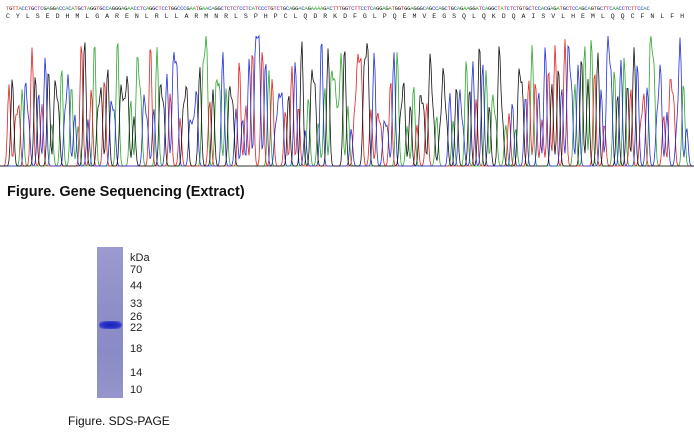 The image size is (694, 438). What do you see at coordinates (136, 304) in the screenshot?
I see `marker-label-33: 33` at bounding box center [136, 304].